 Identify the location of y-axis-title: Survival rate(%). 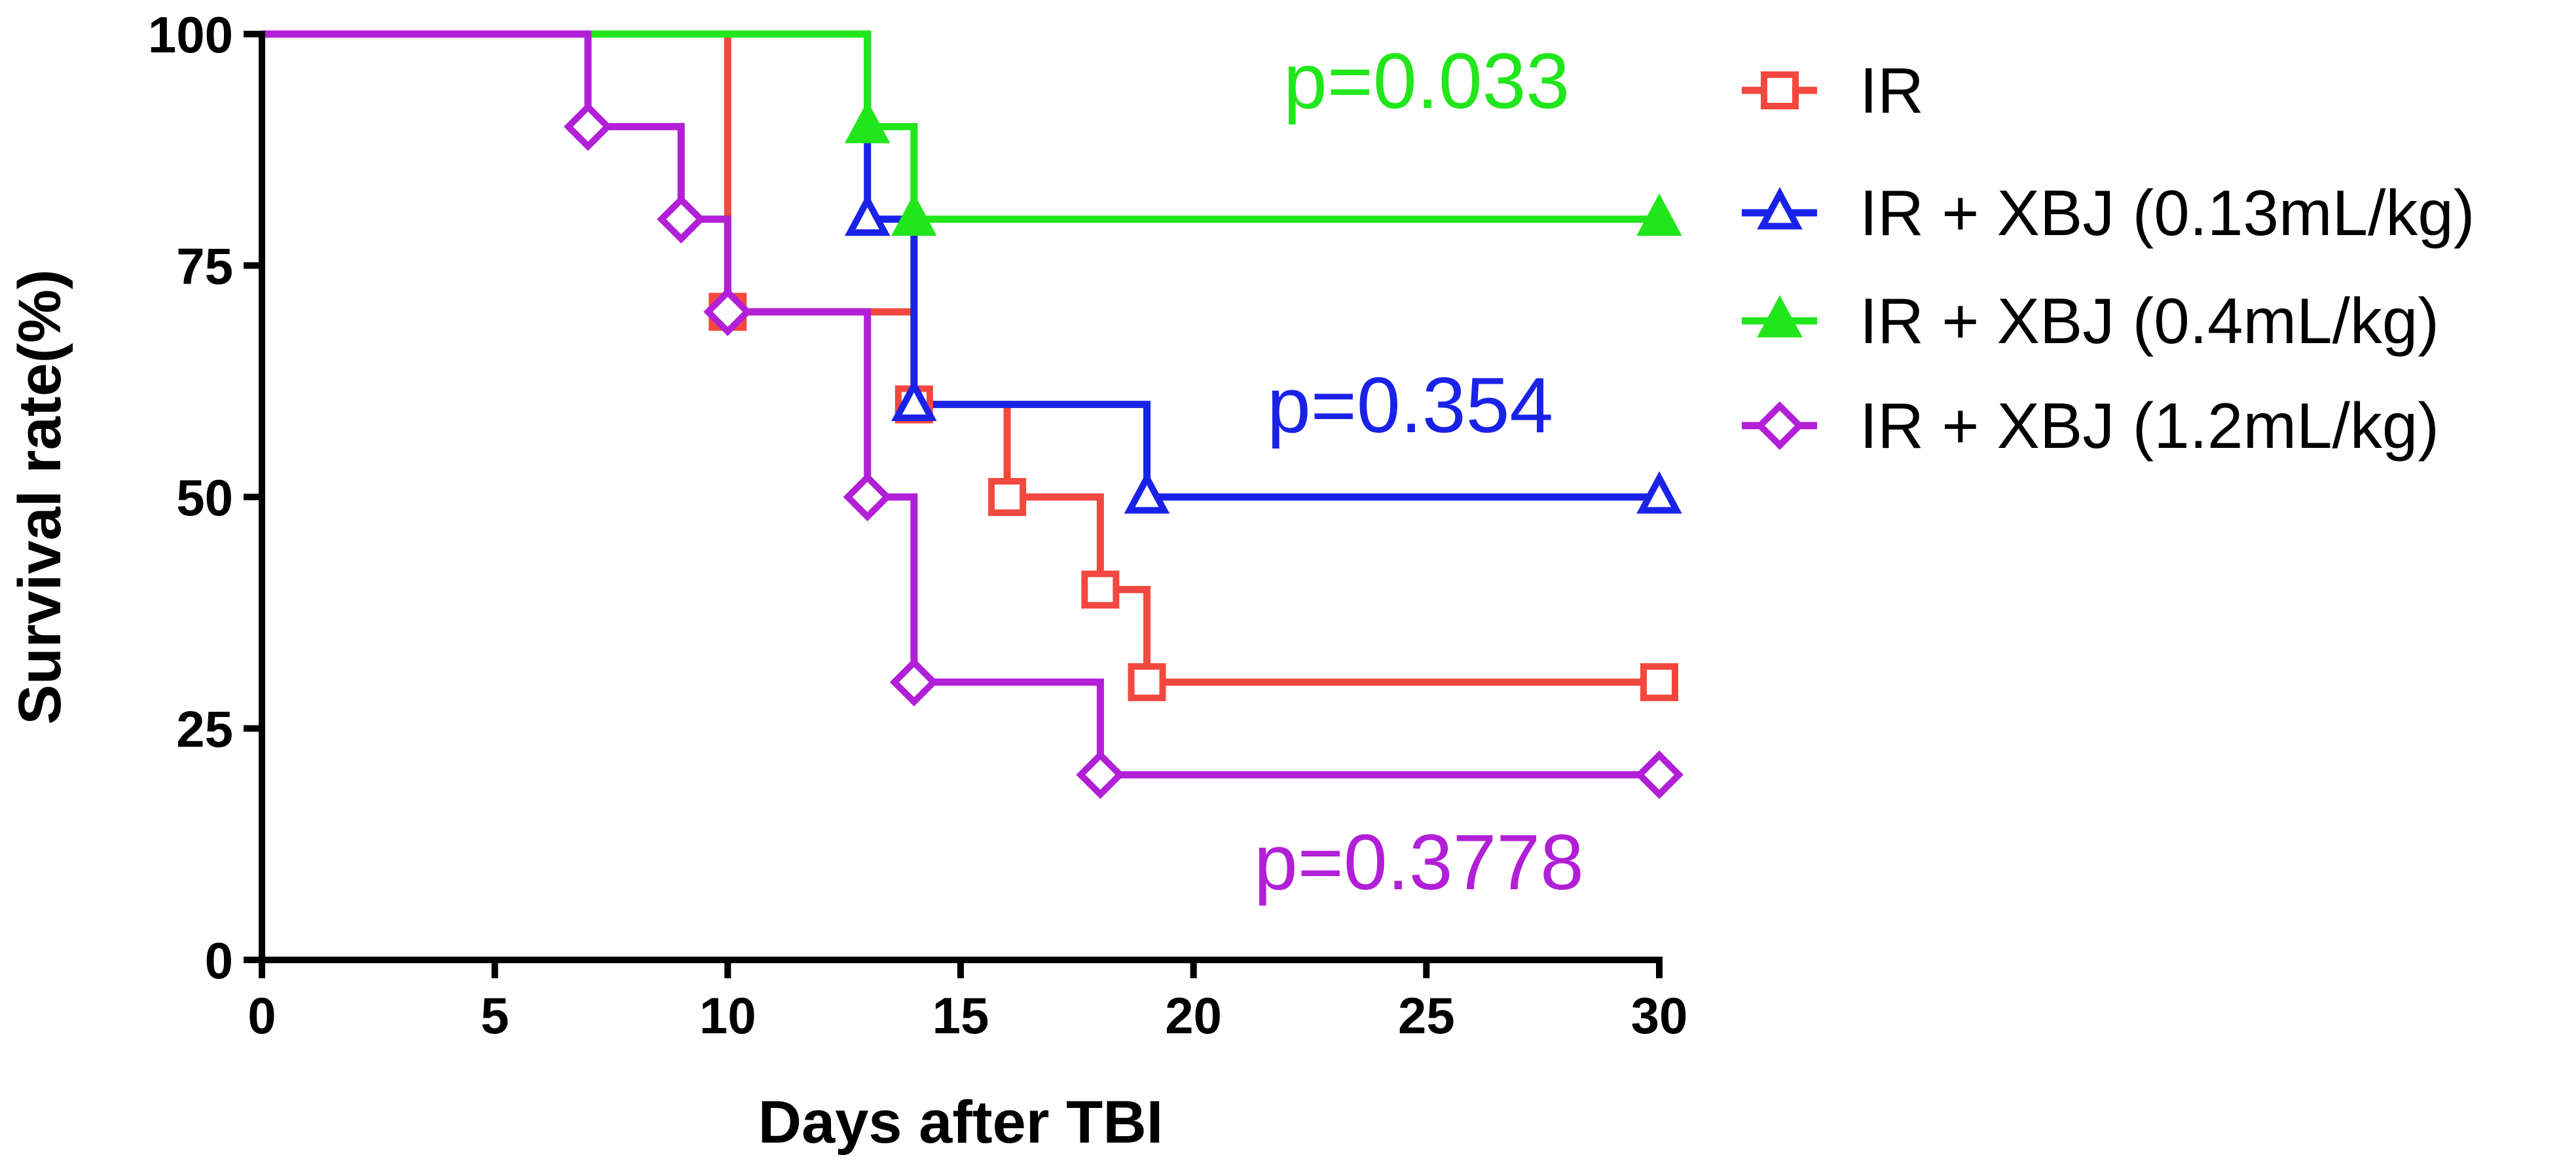
(40, 496).